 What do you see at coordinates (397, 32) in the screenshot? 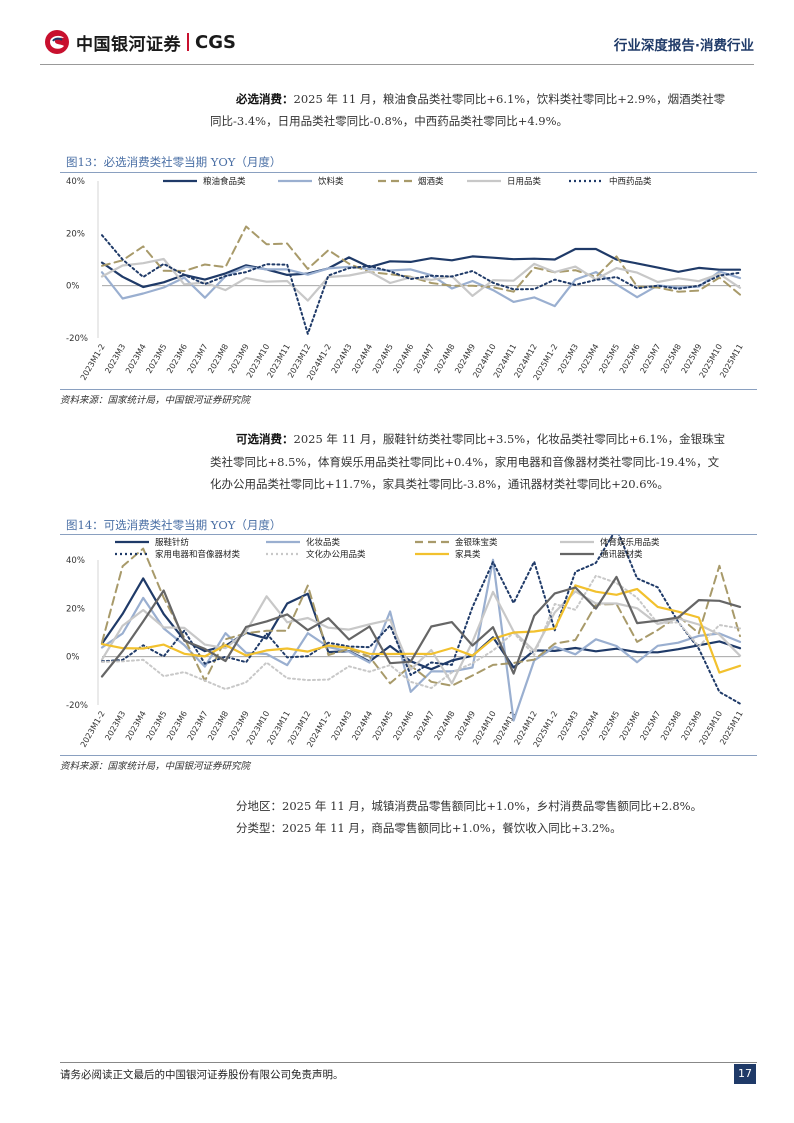
I see `page-header: 中国银河证券 CGS 行业深度报告·消费行业` at bounding box center [397, 32].